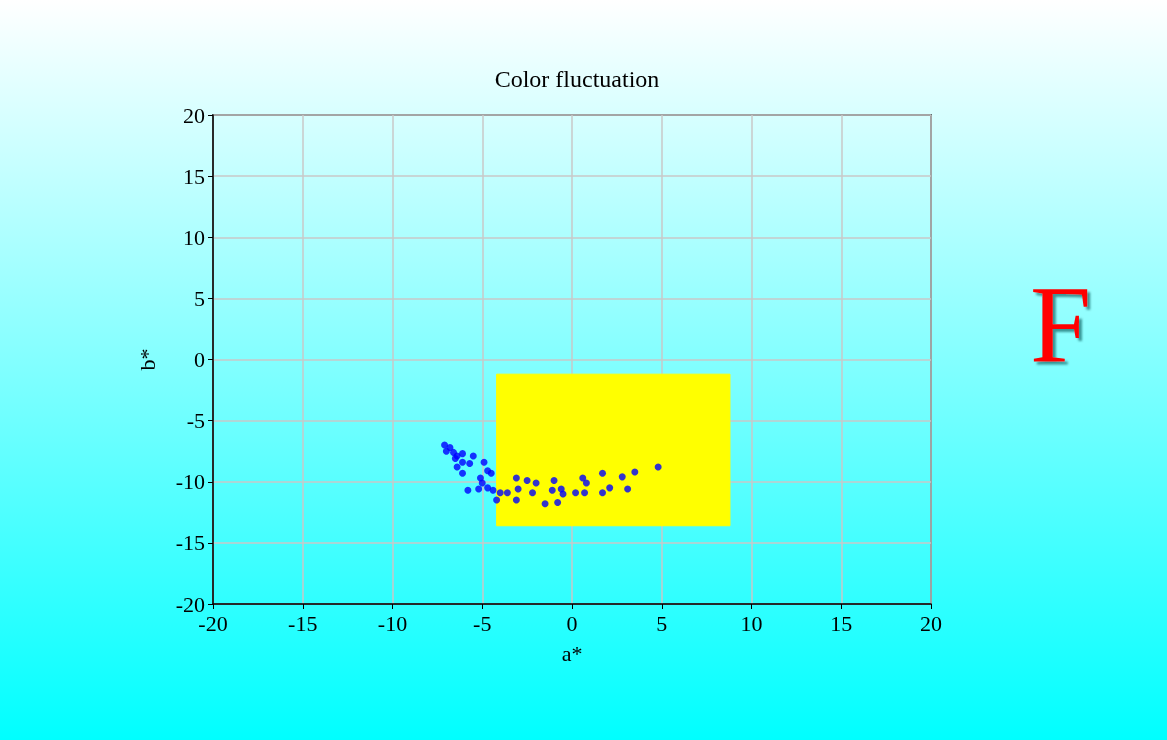  I want to click on y-tick-label: 15, so click(194, 176).